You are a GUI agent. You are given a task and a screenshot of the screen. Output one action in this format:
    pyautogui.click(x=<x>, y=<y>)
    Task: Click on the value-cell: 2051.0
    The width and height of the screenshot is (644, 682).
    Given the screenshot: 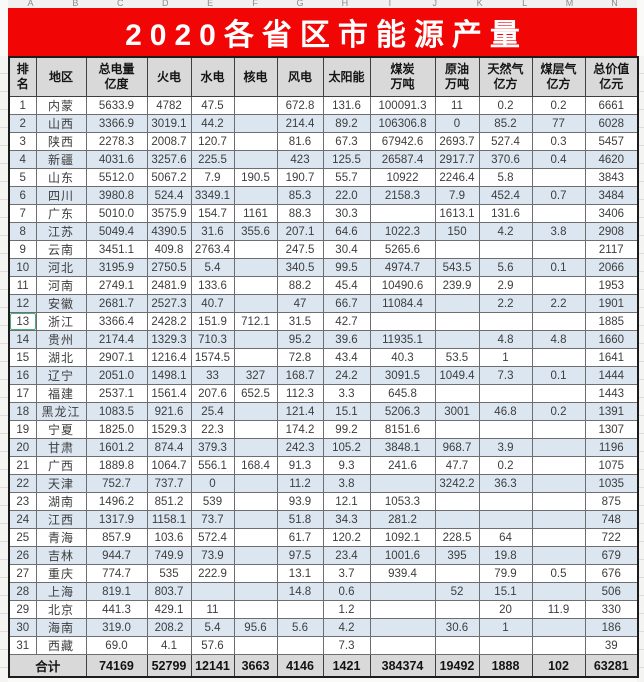 What is the action you would take?
    pyautogui.click(x=116, y=375)
    